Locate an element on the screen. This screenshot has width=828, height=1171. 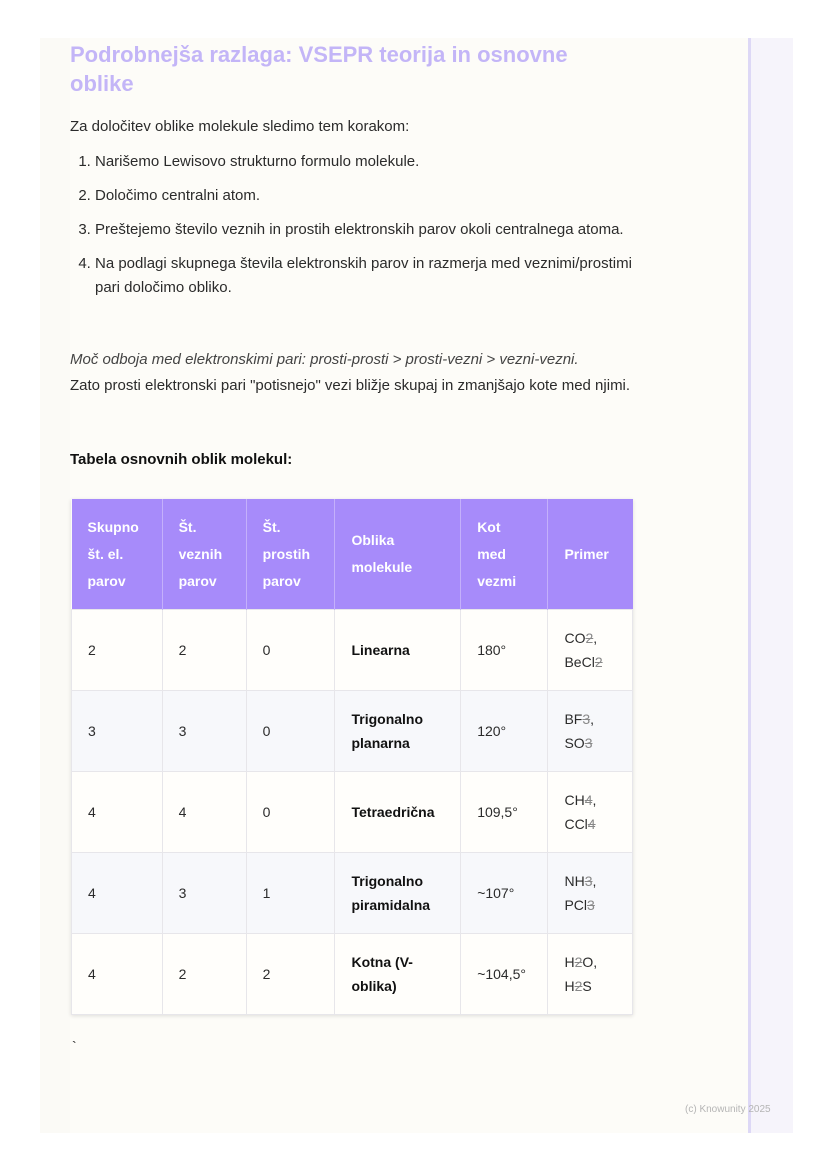
formula-base: BeCl is located at coordinates (579, 662).